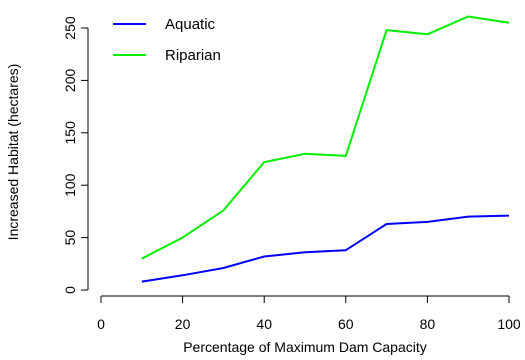 This screenshot has height=360, width=525. Describe the element at coordinates (70, 81) in the screenshot. I see `y-tick-label: 200` at that location.